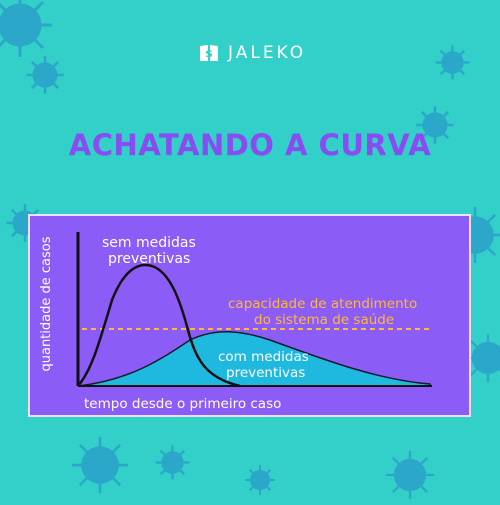 The width and height of the screenshot is (500, 505). What do you see at coordinates (267, 53) in the screenshot?
I see `brand-name: JALEKO` at bounding box center [267, 53].